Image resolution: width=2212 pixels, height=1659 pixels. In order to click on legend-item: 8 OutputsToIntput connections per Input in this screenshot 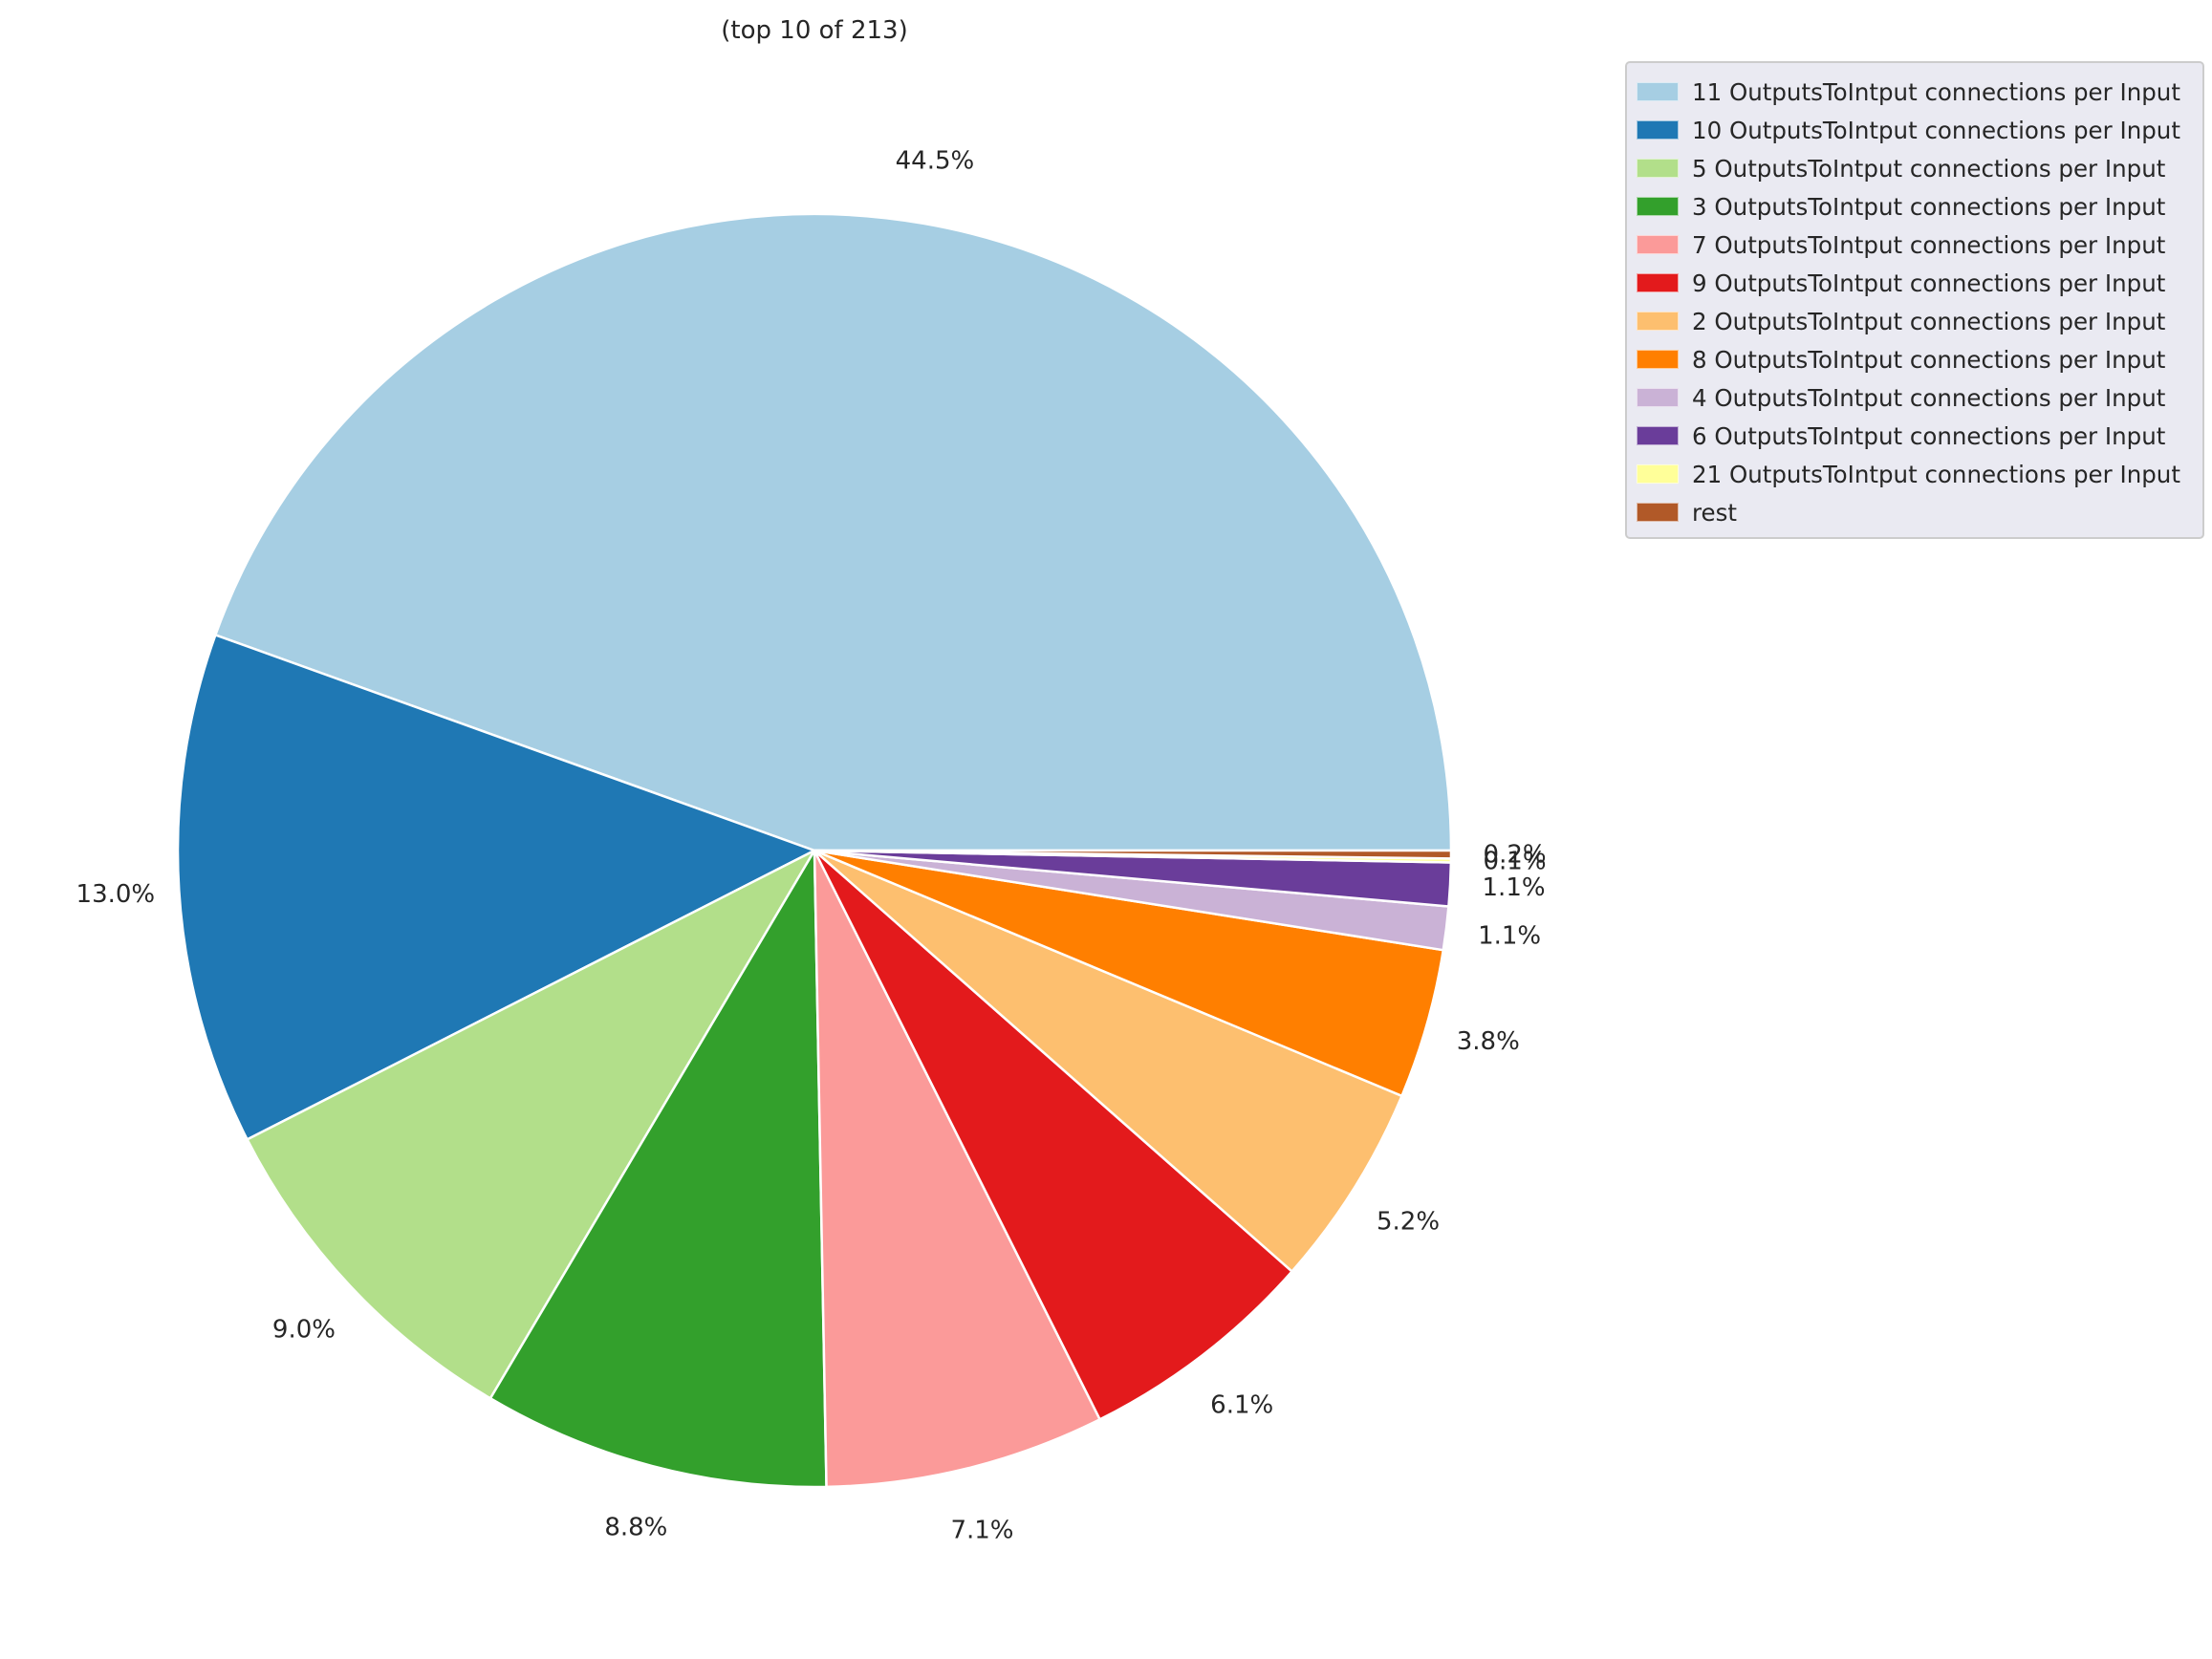, I will do `click(1916, 359)`.